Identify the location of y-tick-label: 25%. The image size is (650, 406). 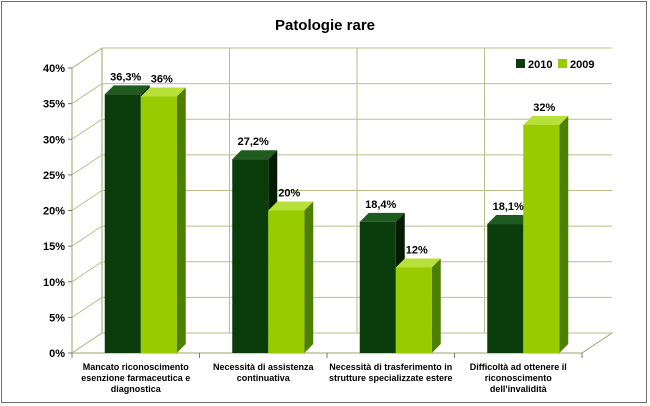
(54, 176).